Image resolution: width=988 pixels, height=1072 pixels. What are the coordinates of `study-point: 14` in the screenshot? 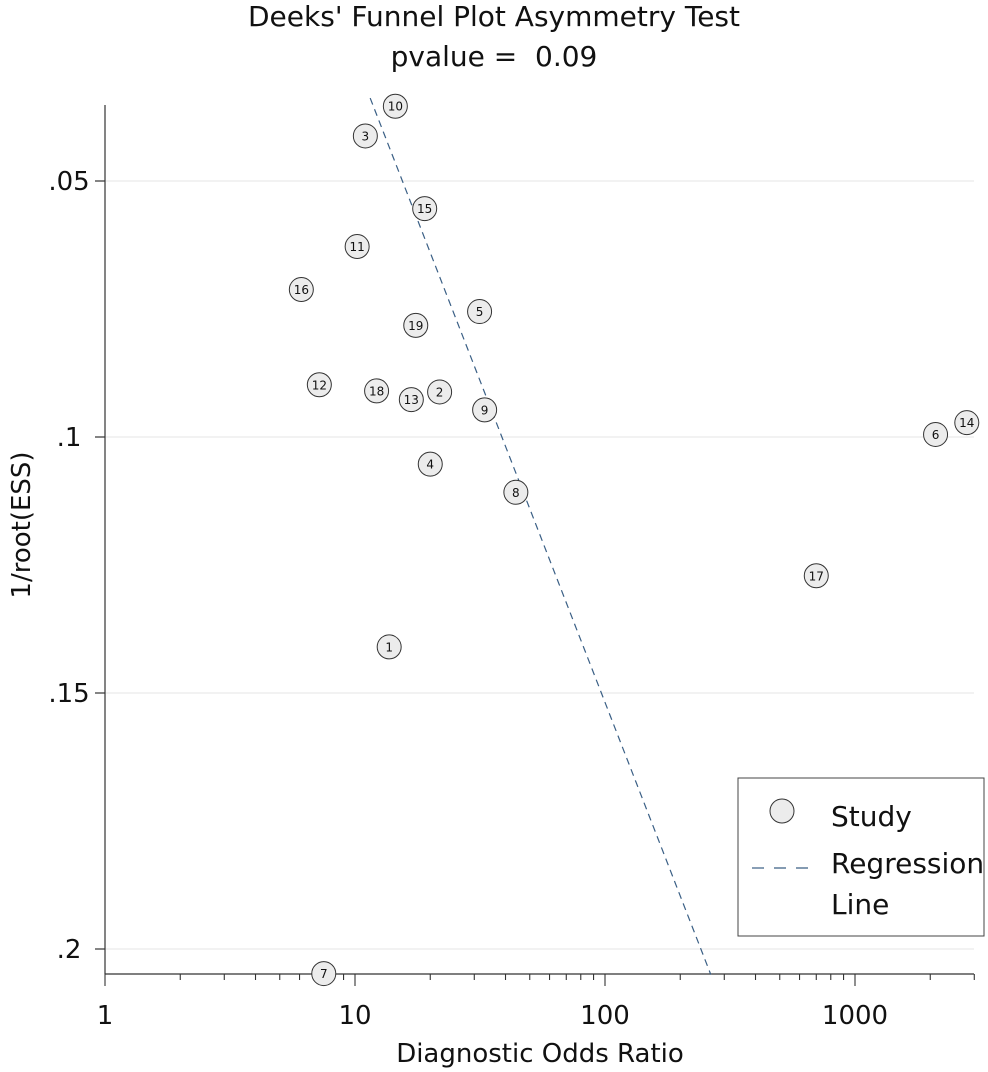 It's located at (967, 423).